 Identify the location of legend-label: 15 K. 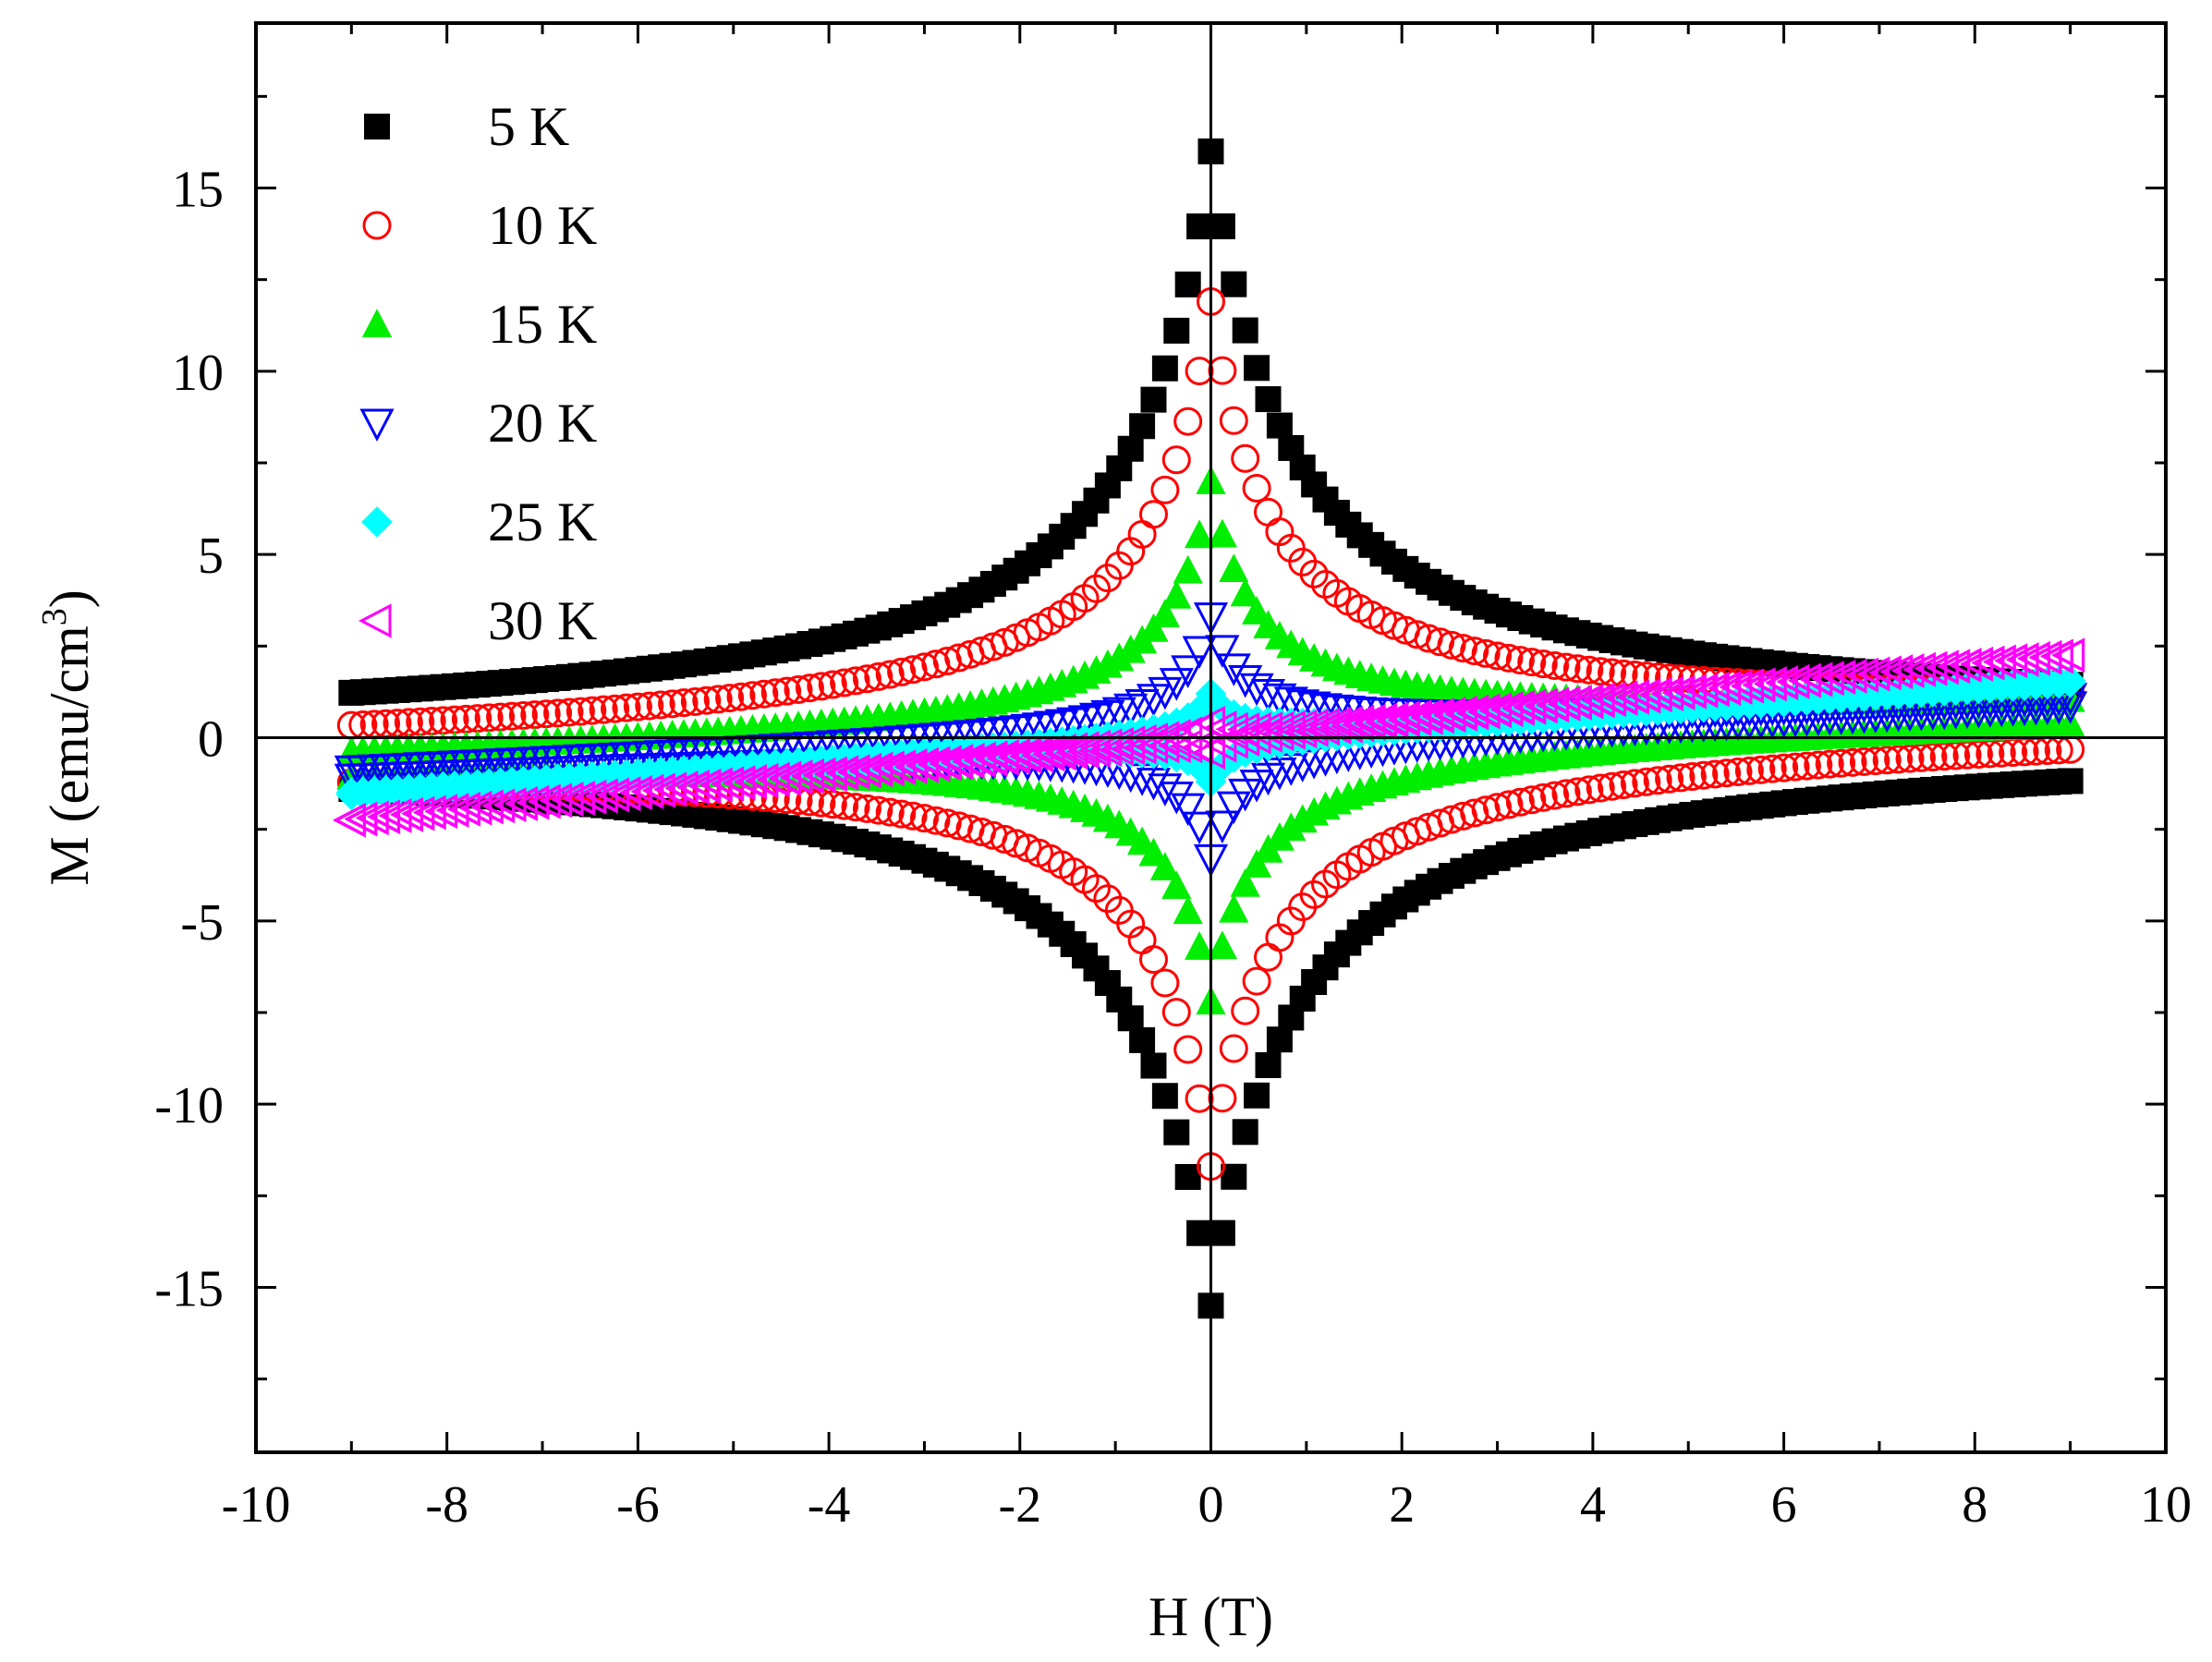
(542, 324).